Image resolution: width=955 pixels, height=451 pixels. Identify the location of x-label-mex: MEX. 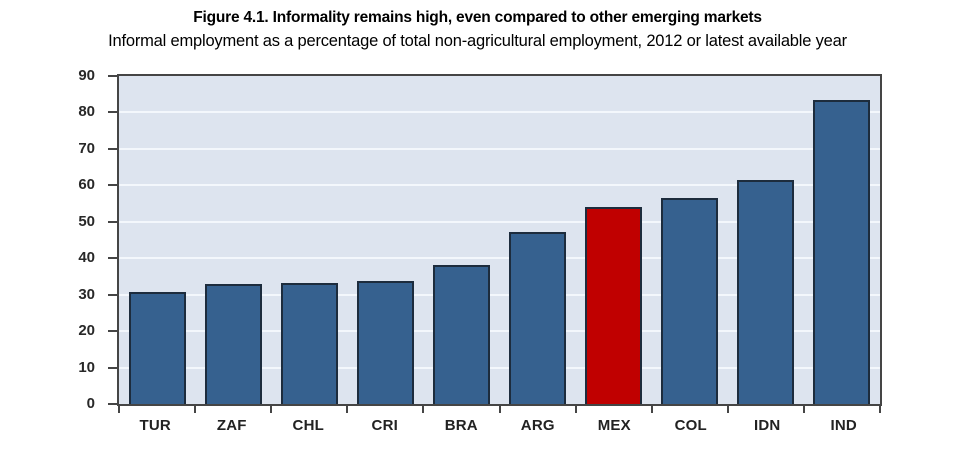
(614, 425).